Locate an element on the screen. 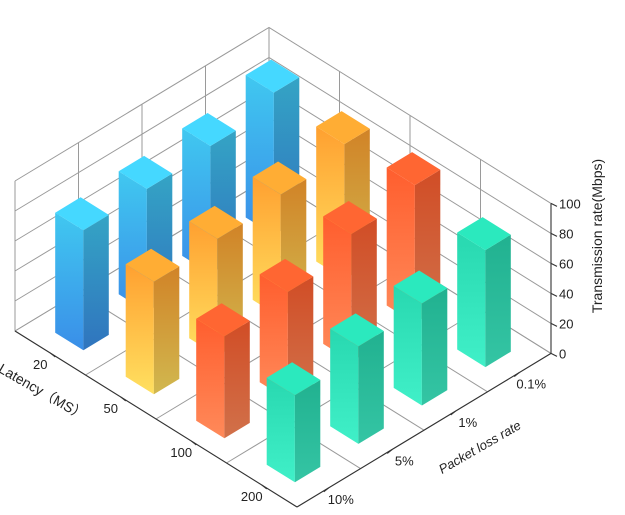 This screenshot has width=625, height=515. latency-tick-label: 20 is located at coordinates (40, 364).